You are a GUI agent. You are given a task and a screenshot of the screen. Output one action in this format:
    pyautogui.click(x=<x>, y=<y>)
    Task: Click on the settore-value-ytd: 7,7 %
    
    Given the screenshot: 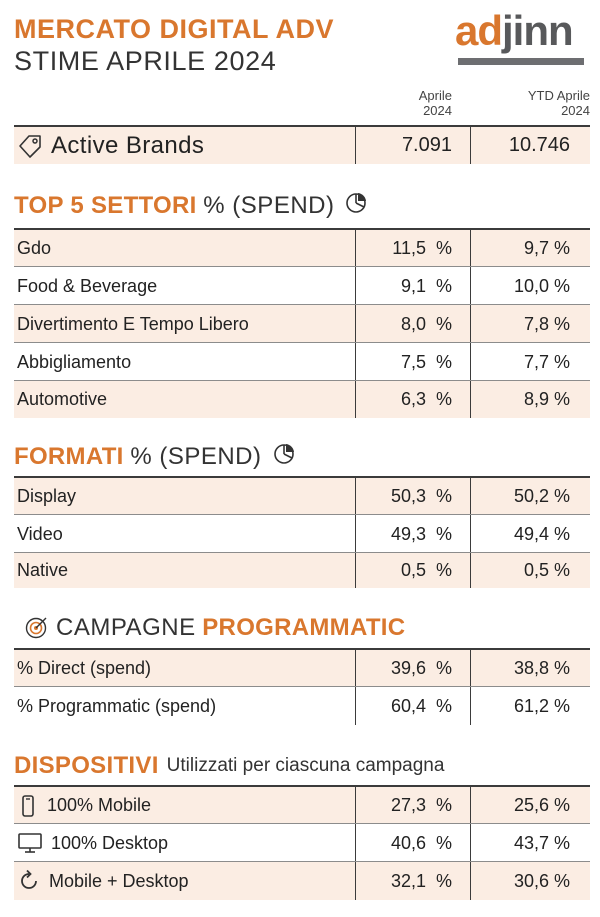 What is the action you would take?
    pyautogui.click(x=546, y=361)
    